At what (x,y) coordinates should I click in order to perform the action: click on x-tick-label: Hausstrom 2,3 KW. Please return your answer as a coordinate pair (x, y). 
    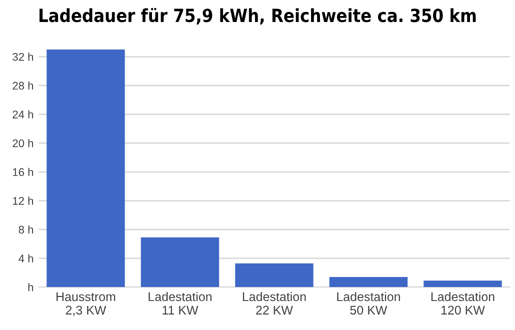
    Looking at the image, I should click on (86, 304).